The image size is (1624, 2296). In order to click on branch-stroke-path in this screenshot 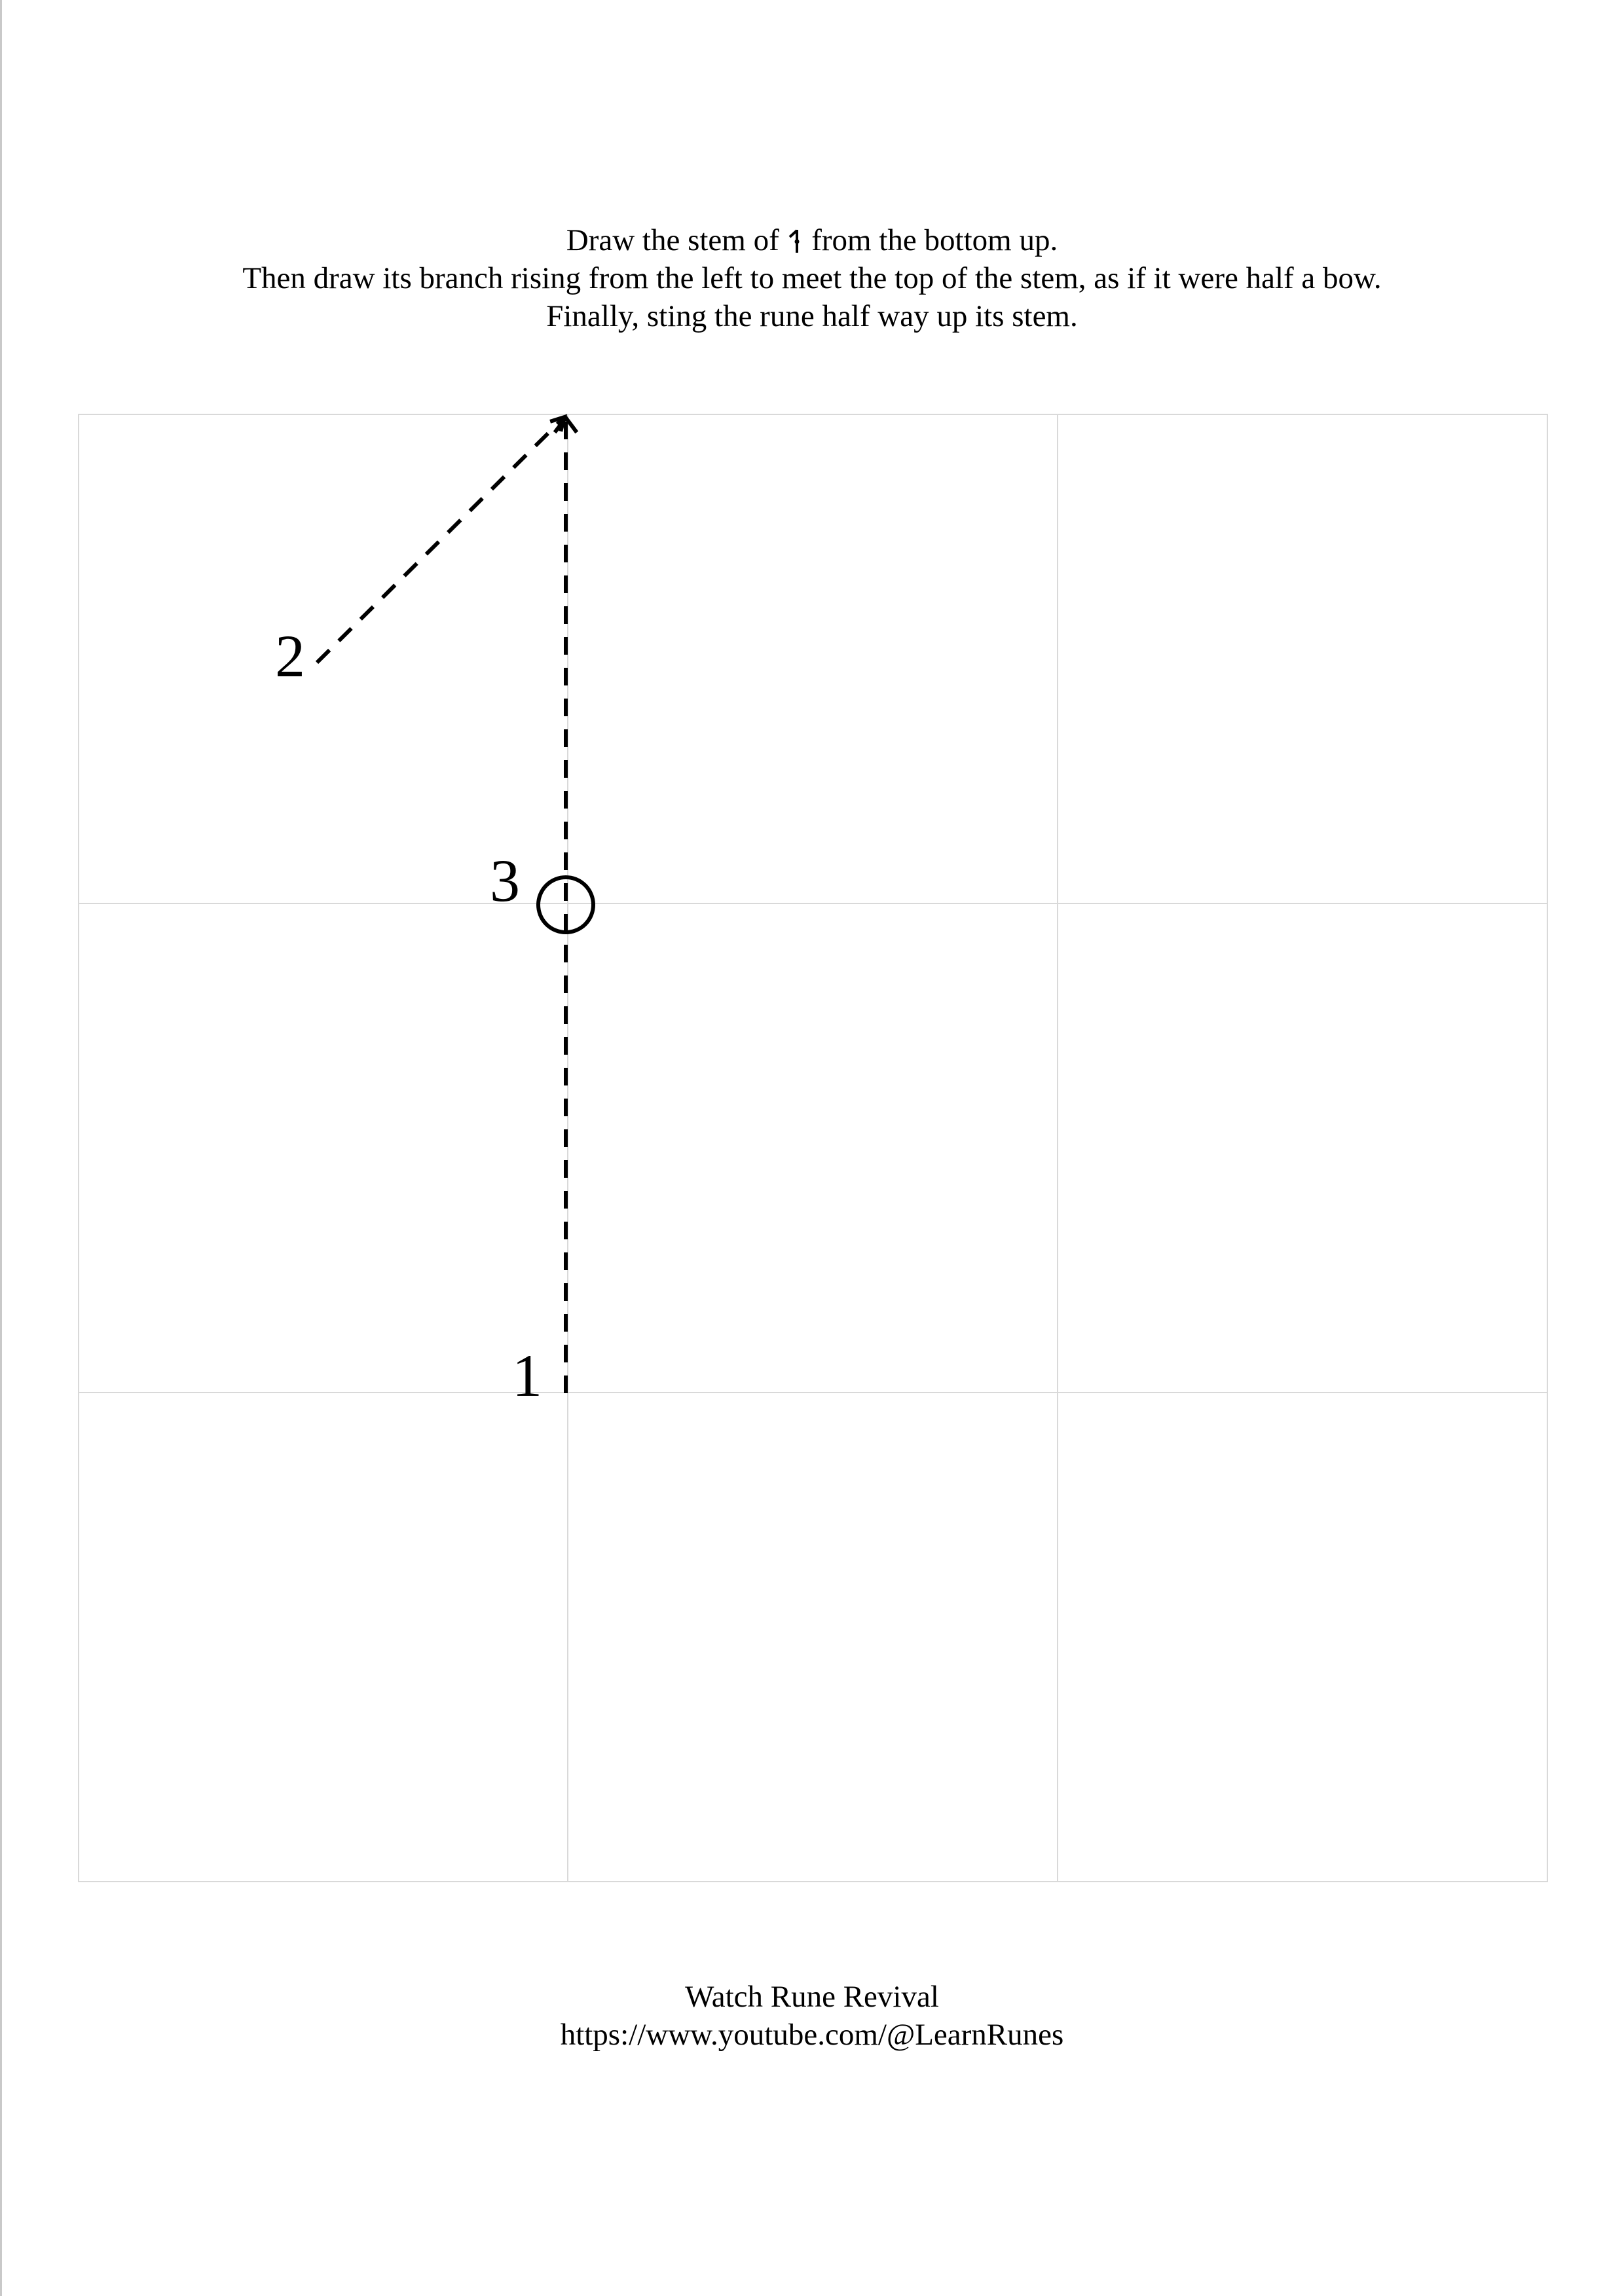, I will do `click(439, 541)`.